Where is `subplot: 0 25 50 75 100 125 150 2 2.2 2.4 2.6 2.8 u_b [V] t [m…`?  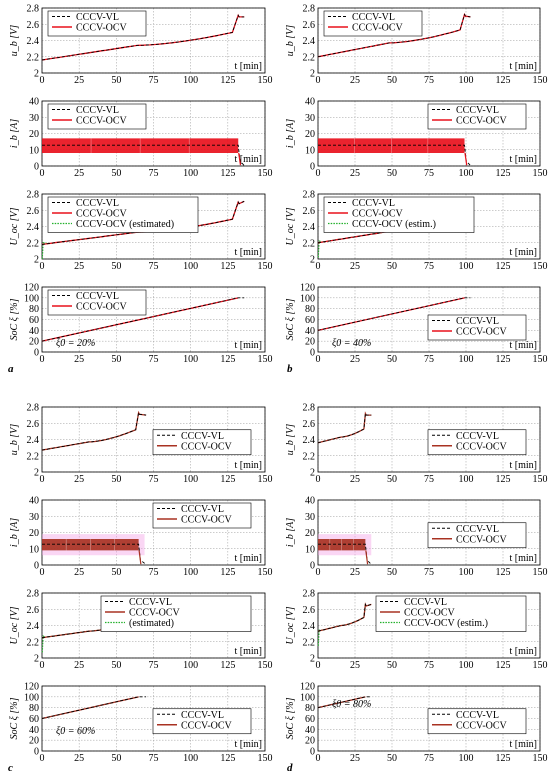 subplot: 0 25 50 75 100 125 150 2 2.2 2.4 2.6 2.8 u_b [V] t [m… is located at coordinates (416, 444).